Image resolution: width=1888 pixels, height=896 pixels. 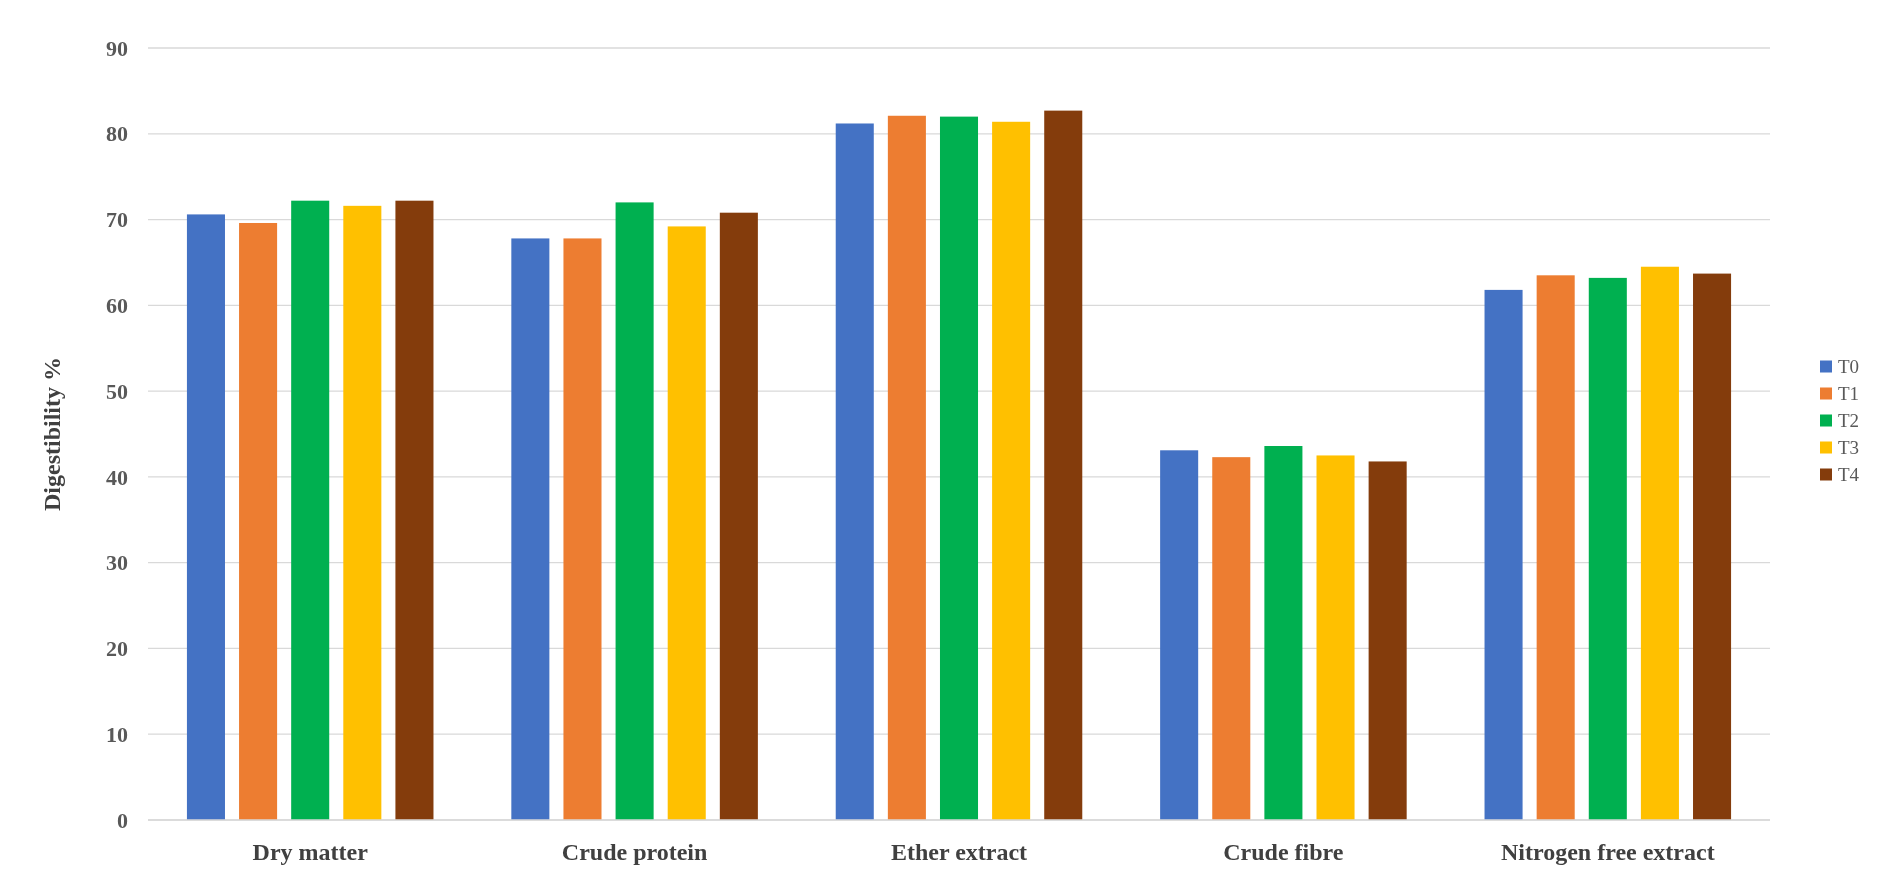 I want to click on x-tick-label: Crude fibre, so click(x=1283, y=852).